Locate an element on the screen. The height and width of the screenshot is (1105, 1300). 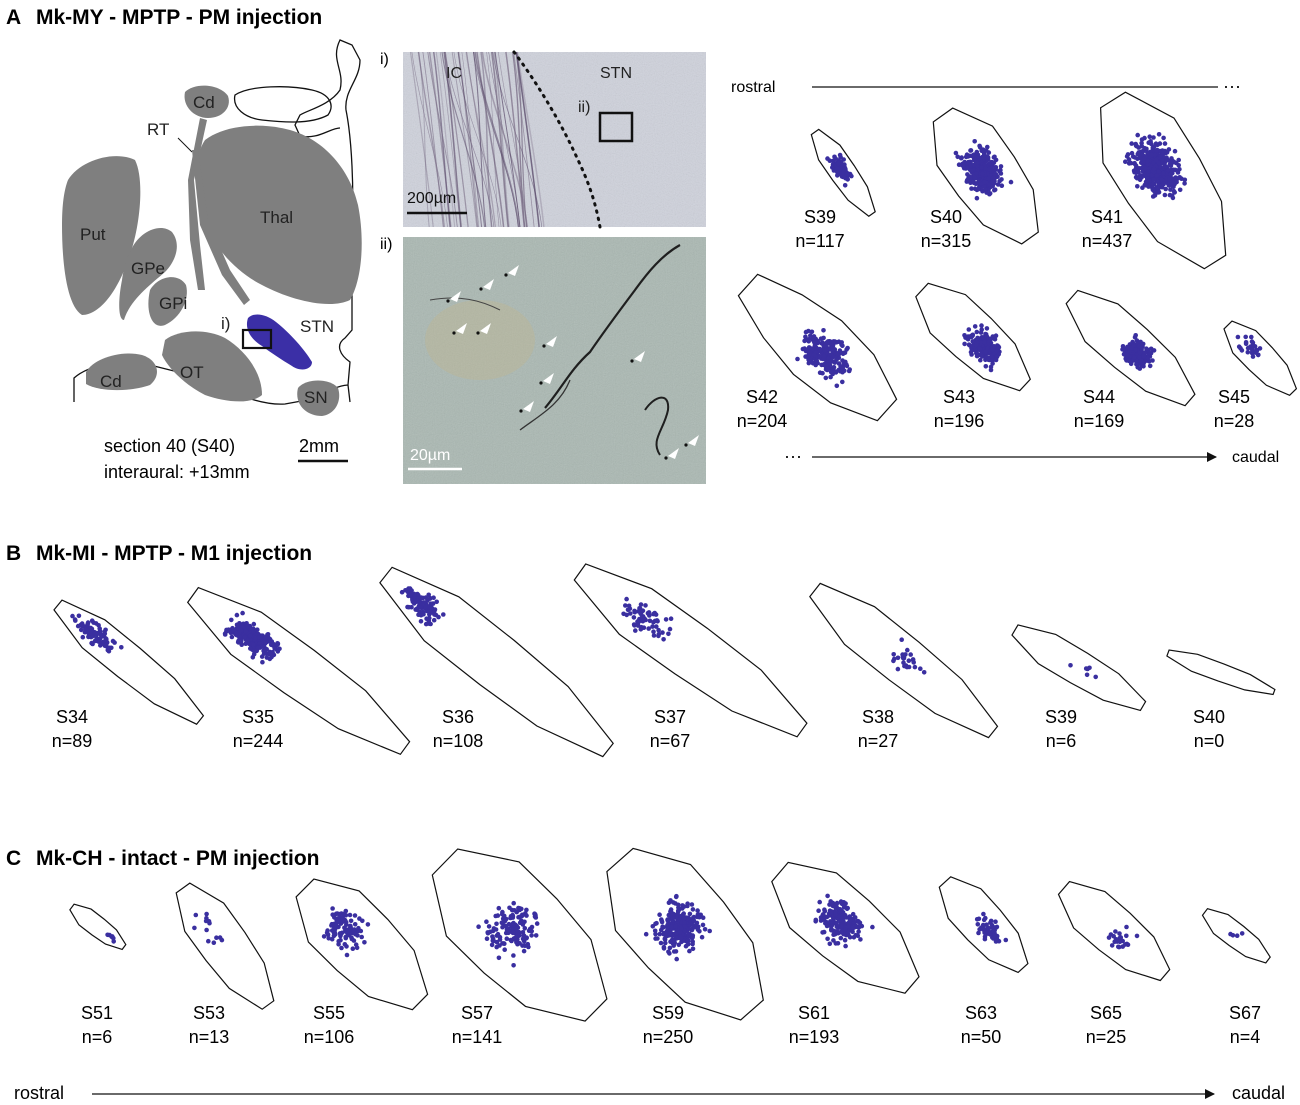
section-s55: S55 n=106 is located at coordinates (362, 962).